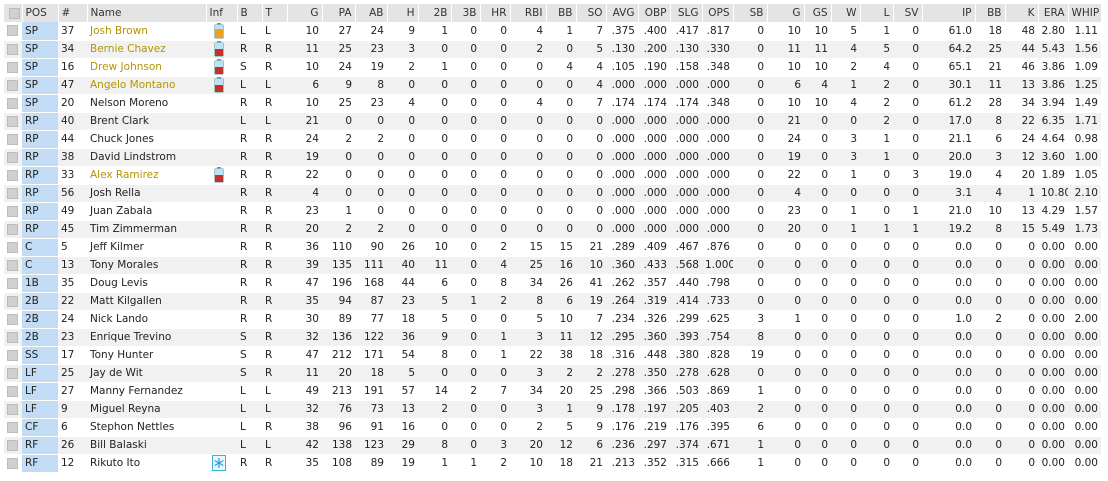  I want to click on column-header: WHIP, so click(1085, 13).